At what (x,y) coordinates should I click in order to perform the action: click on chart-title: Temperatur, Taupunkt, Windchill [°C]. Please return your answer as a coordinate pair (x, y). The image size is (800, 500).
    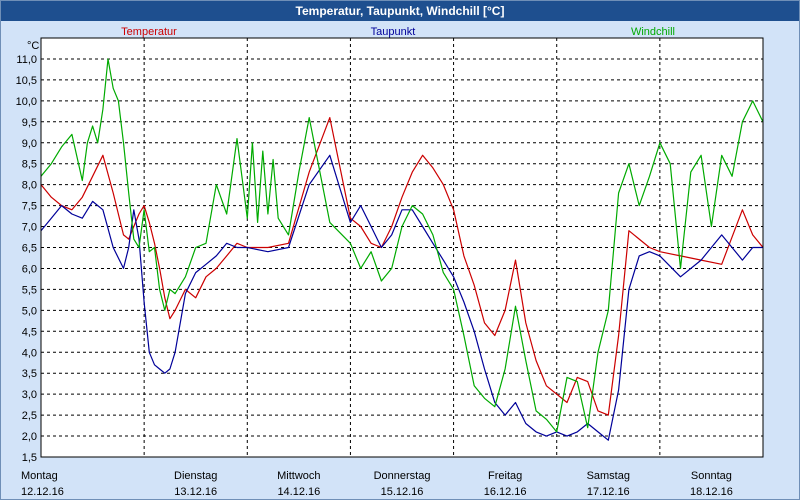
    Looking at the image, I should click on (400, 11).